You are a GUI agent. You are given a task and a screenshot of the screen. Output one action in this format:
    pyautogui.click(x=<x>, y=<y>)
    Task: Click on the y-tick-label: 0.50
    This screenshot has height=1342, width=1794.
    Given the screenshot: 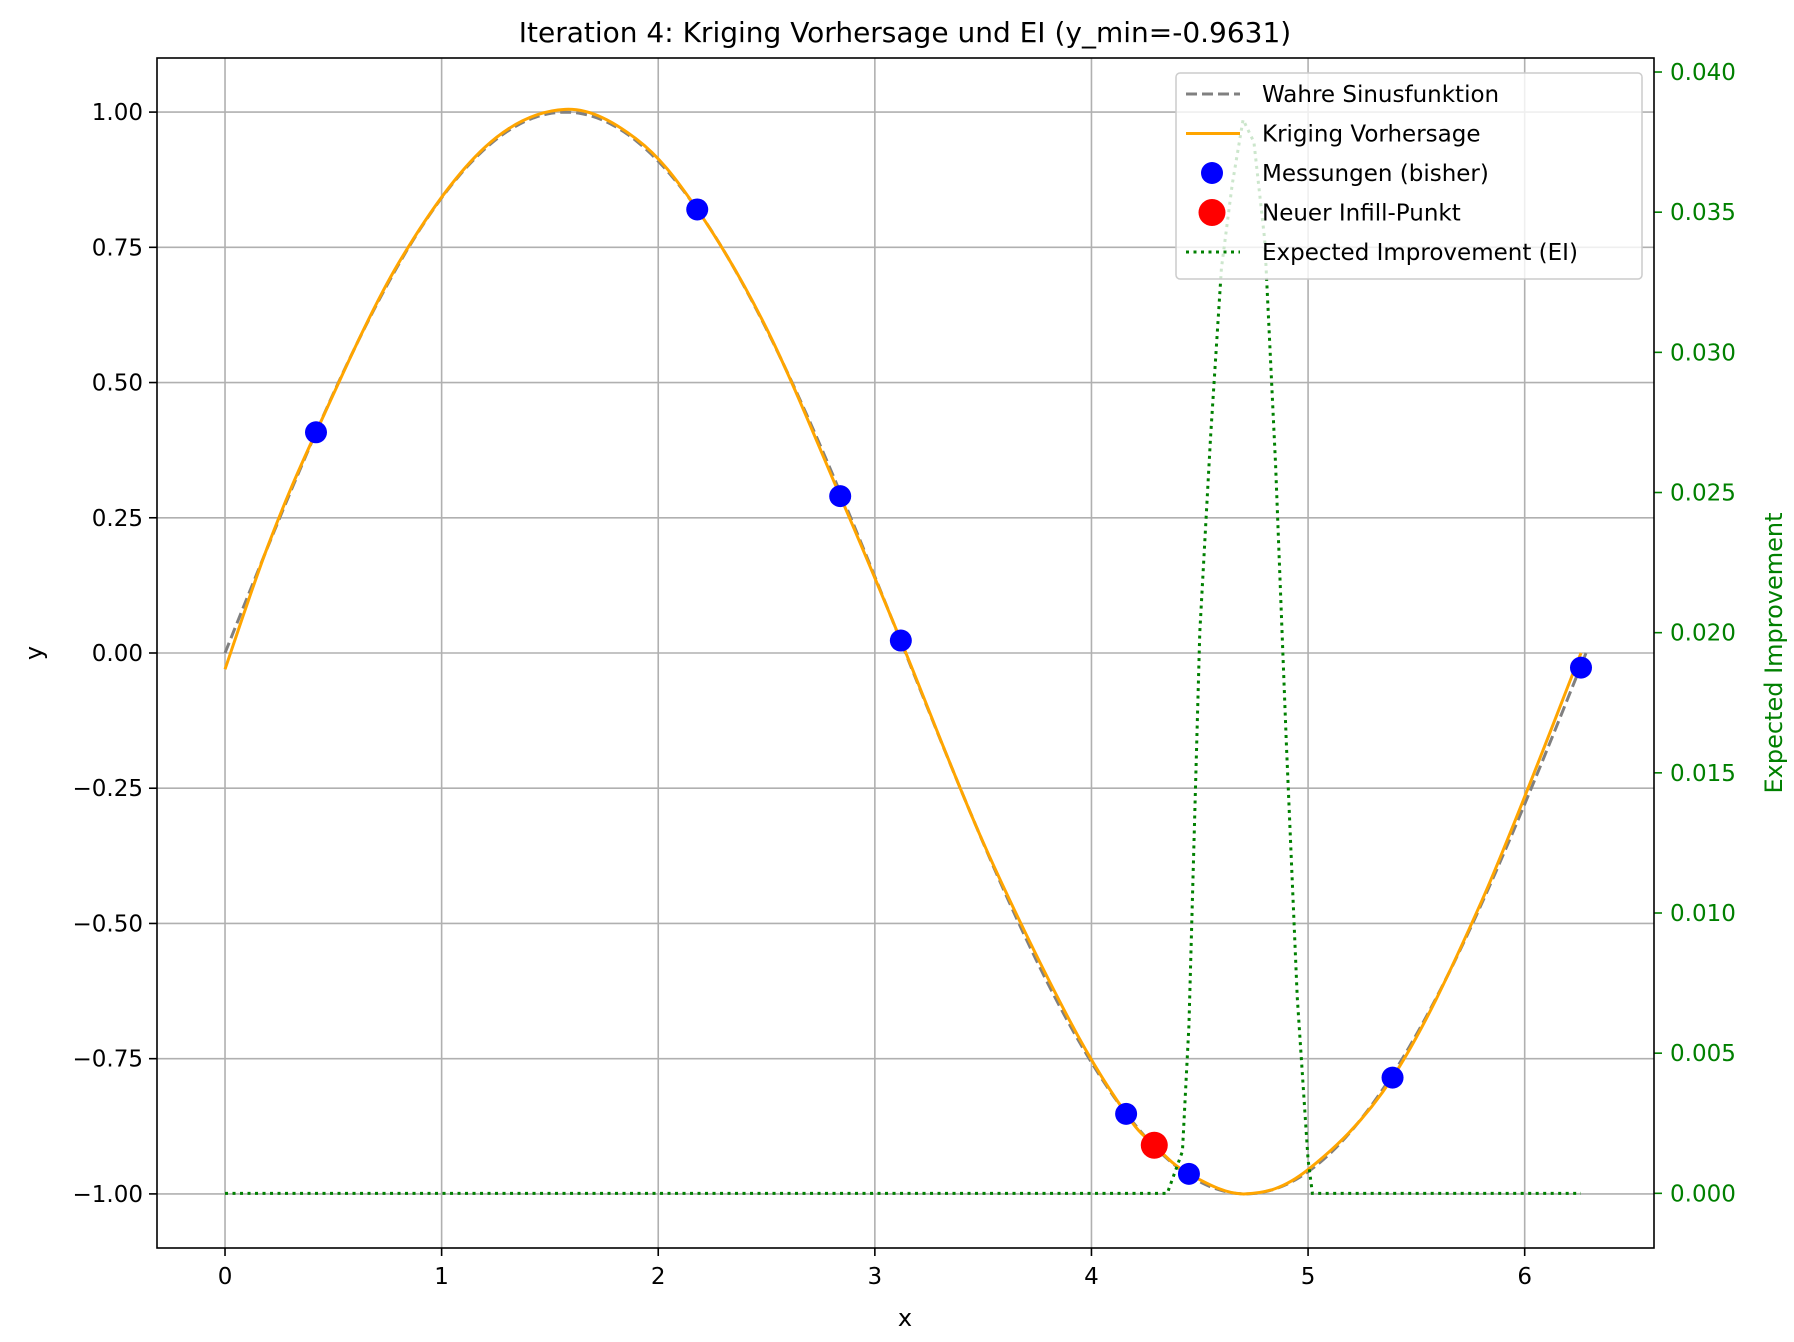 What is the action you would take?
    pyautogui.click(x=117, y=384)
    